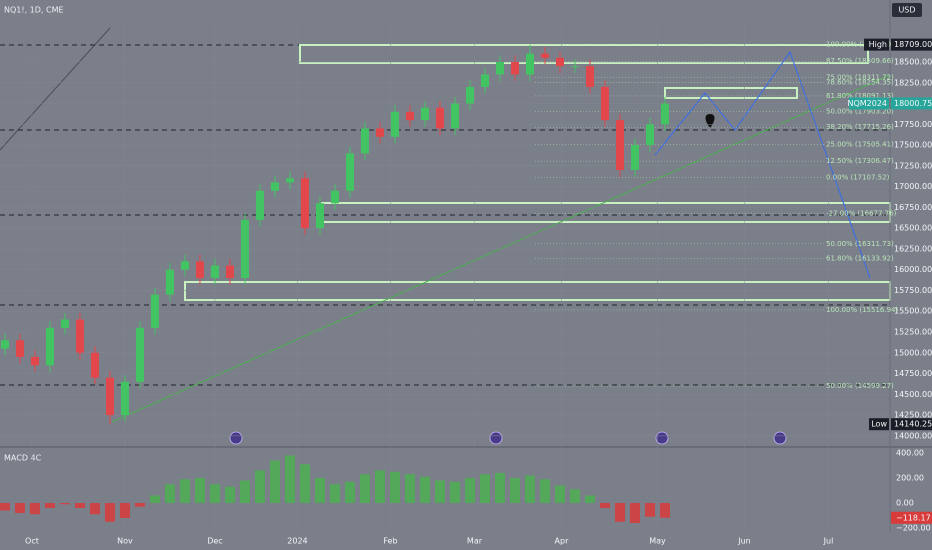 The image size is (932, 550). Describe the element at coordinates (913, 517) in the screenshot. I see `macd-last-label: −118.17` at that location.